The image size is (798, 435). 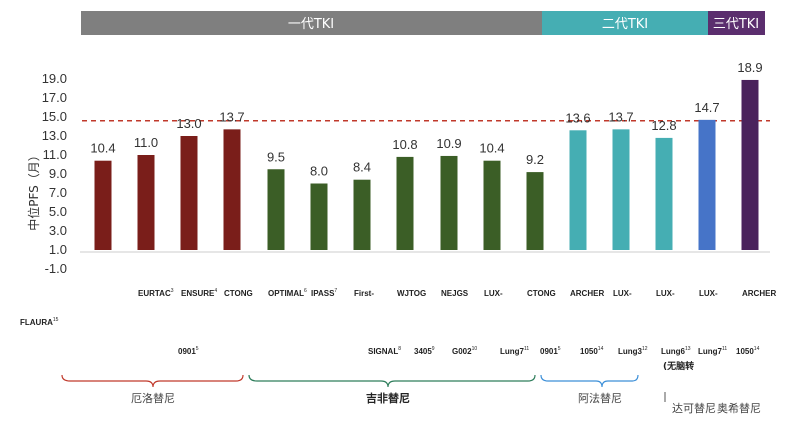 What do you see at coordinates (739, 408) in the screenshot?
I see `drug-osimertinib: 奥希替尼` at bounding box center [739, 408].